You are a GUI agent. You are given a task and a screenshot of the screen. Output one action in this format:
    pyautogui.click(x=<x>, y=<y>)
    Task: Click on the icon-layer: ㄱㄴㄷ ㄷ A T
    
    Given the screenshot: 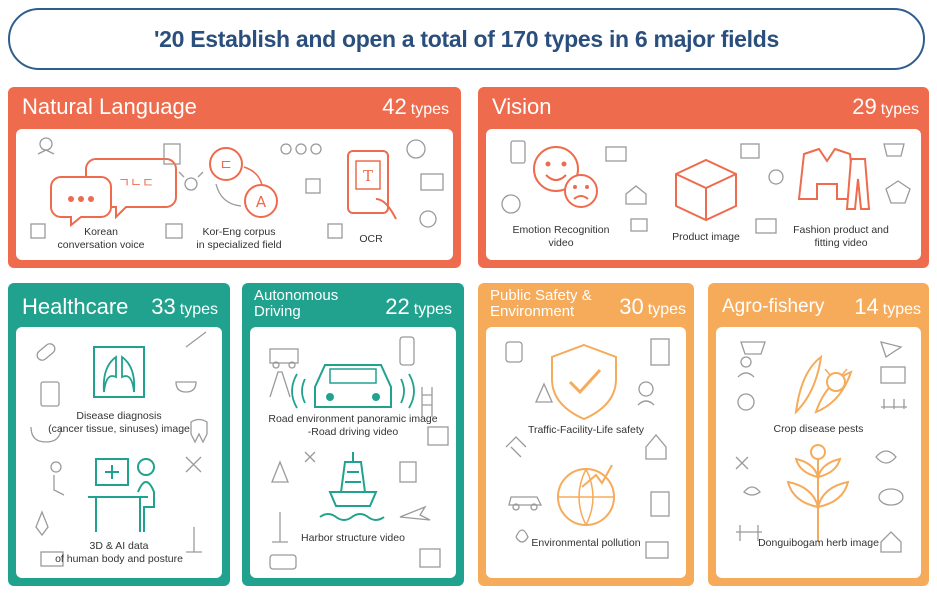 What is the action you would take?
    pyautogui.click(x=237, y=188)
    